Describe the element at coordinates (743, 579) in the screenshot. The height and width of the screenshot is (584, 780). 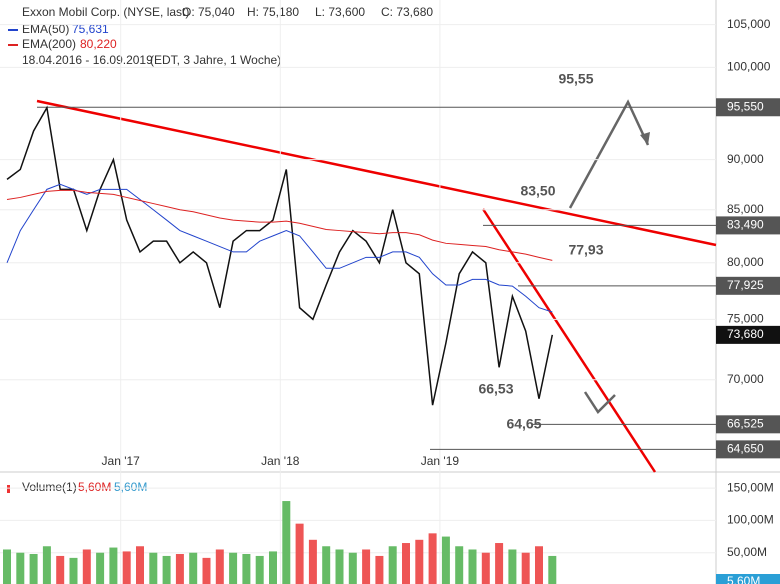
I see `volume-last: 5,60M` at that location.